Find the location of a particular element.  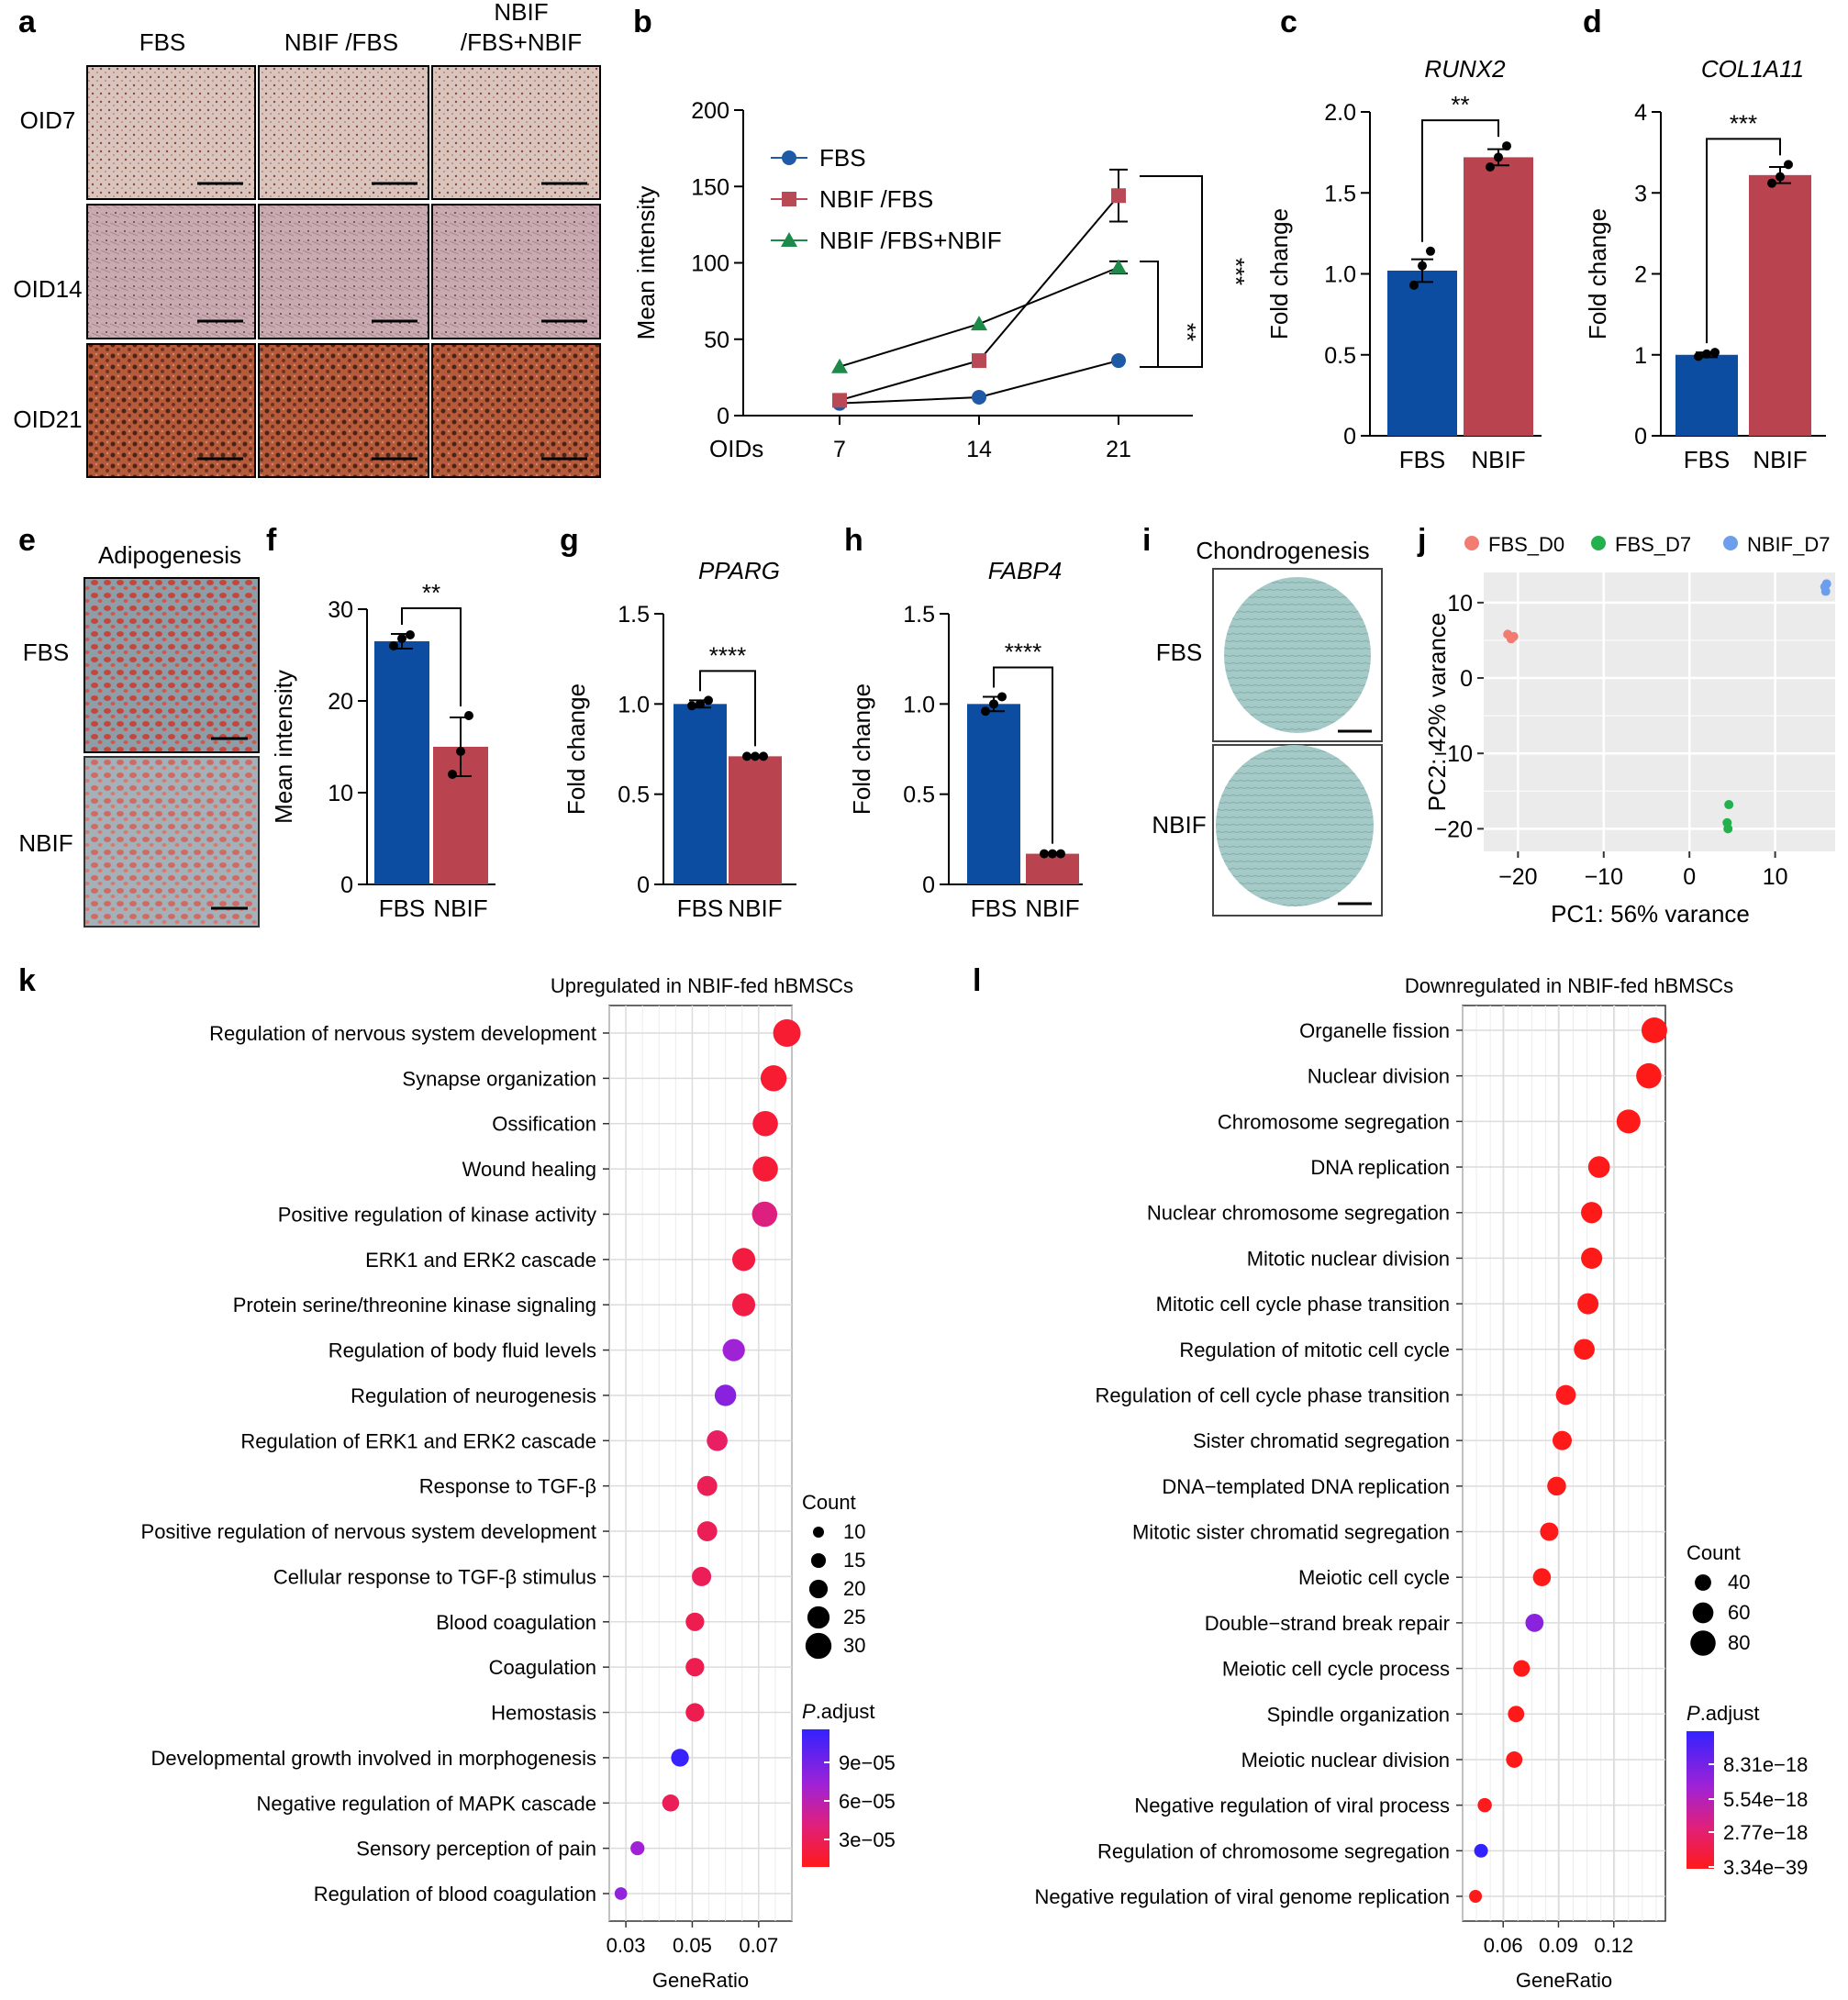

significance-bracket is located at coordinates (727, 709).